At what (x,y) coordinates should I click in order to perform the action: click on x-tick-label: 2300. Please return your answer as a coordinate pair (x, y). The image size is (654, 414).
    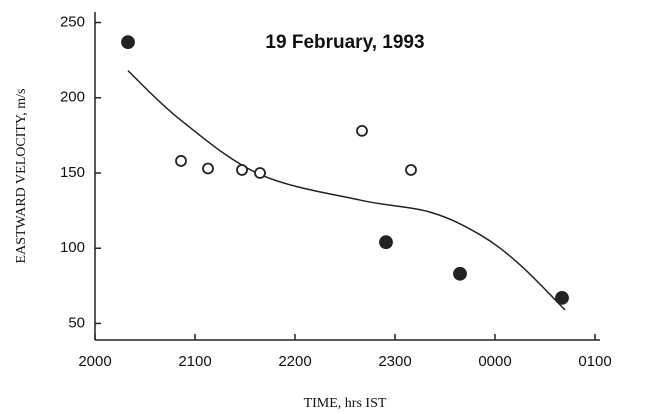
    Looking at the image, I should click on (394, 361).